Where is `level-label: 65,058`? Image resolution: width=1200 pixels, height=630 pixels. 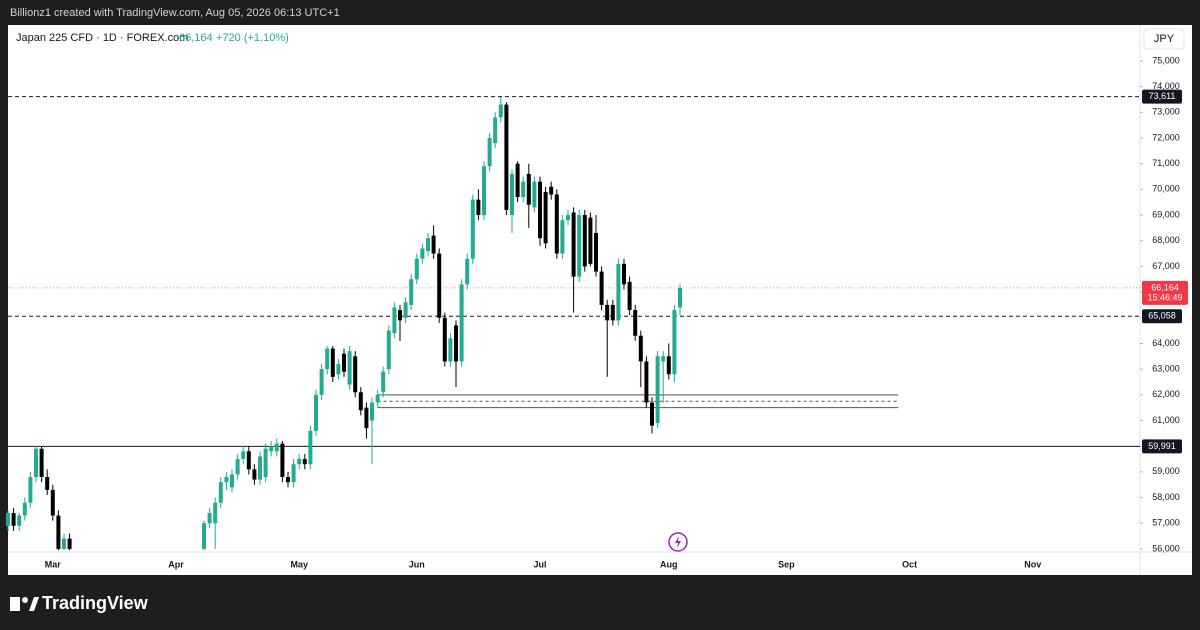
level-label: 65,058 is located at coordinates (1162, 316).